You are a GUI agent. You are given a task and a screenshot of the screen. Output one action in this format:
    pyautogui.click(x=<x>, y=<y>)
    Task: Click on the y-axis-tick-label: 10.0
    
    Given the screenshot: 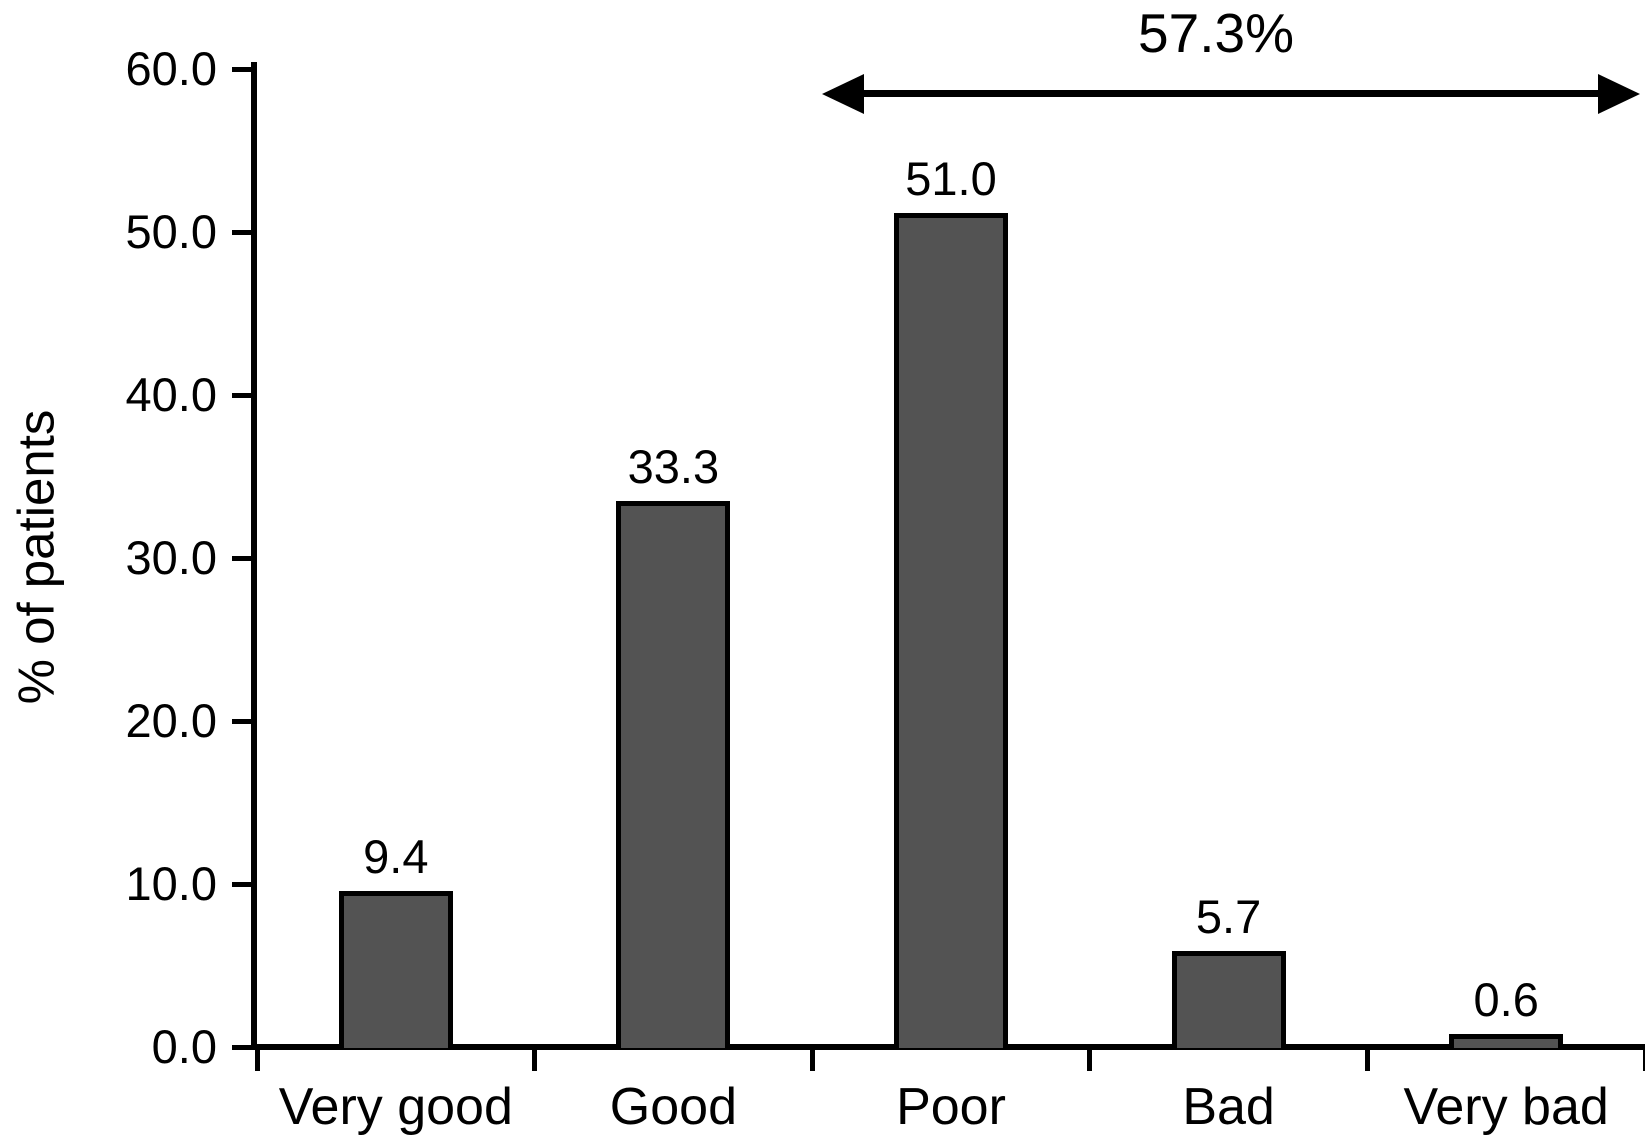 What is the action you would take?
    pyautogui.click(x=171, y=883)
    